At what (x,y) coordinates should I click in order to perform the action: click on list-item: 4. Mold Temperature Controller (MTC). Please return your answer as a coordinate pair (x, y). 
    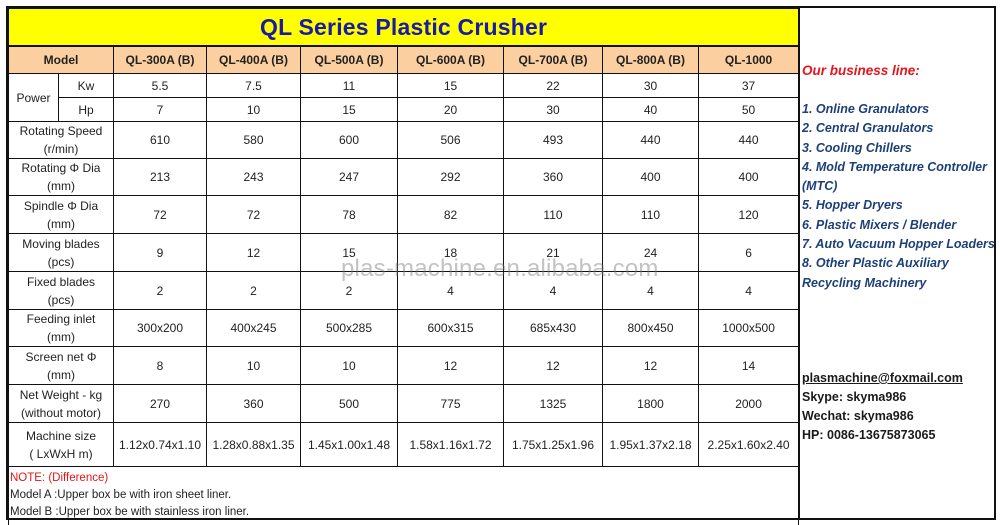
    Looking at the image, I should click on (894, 176).